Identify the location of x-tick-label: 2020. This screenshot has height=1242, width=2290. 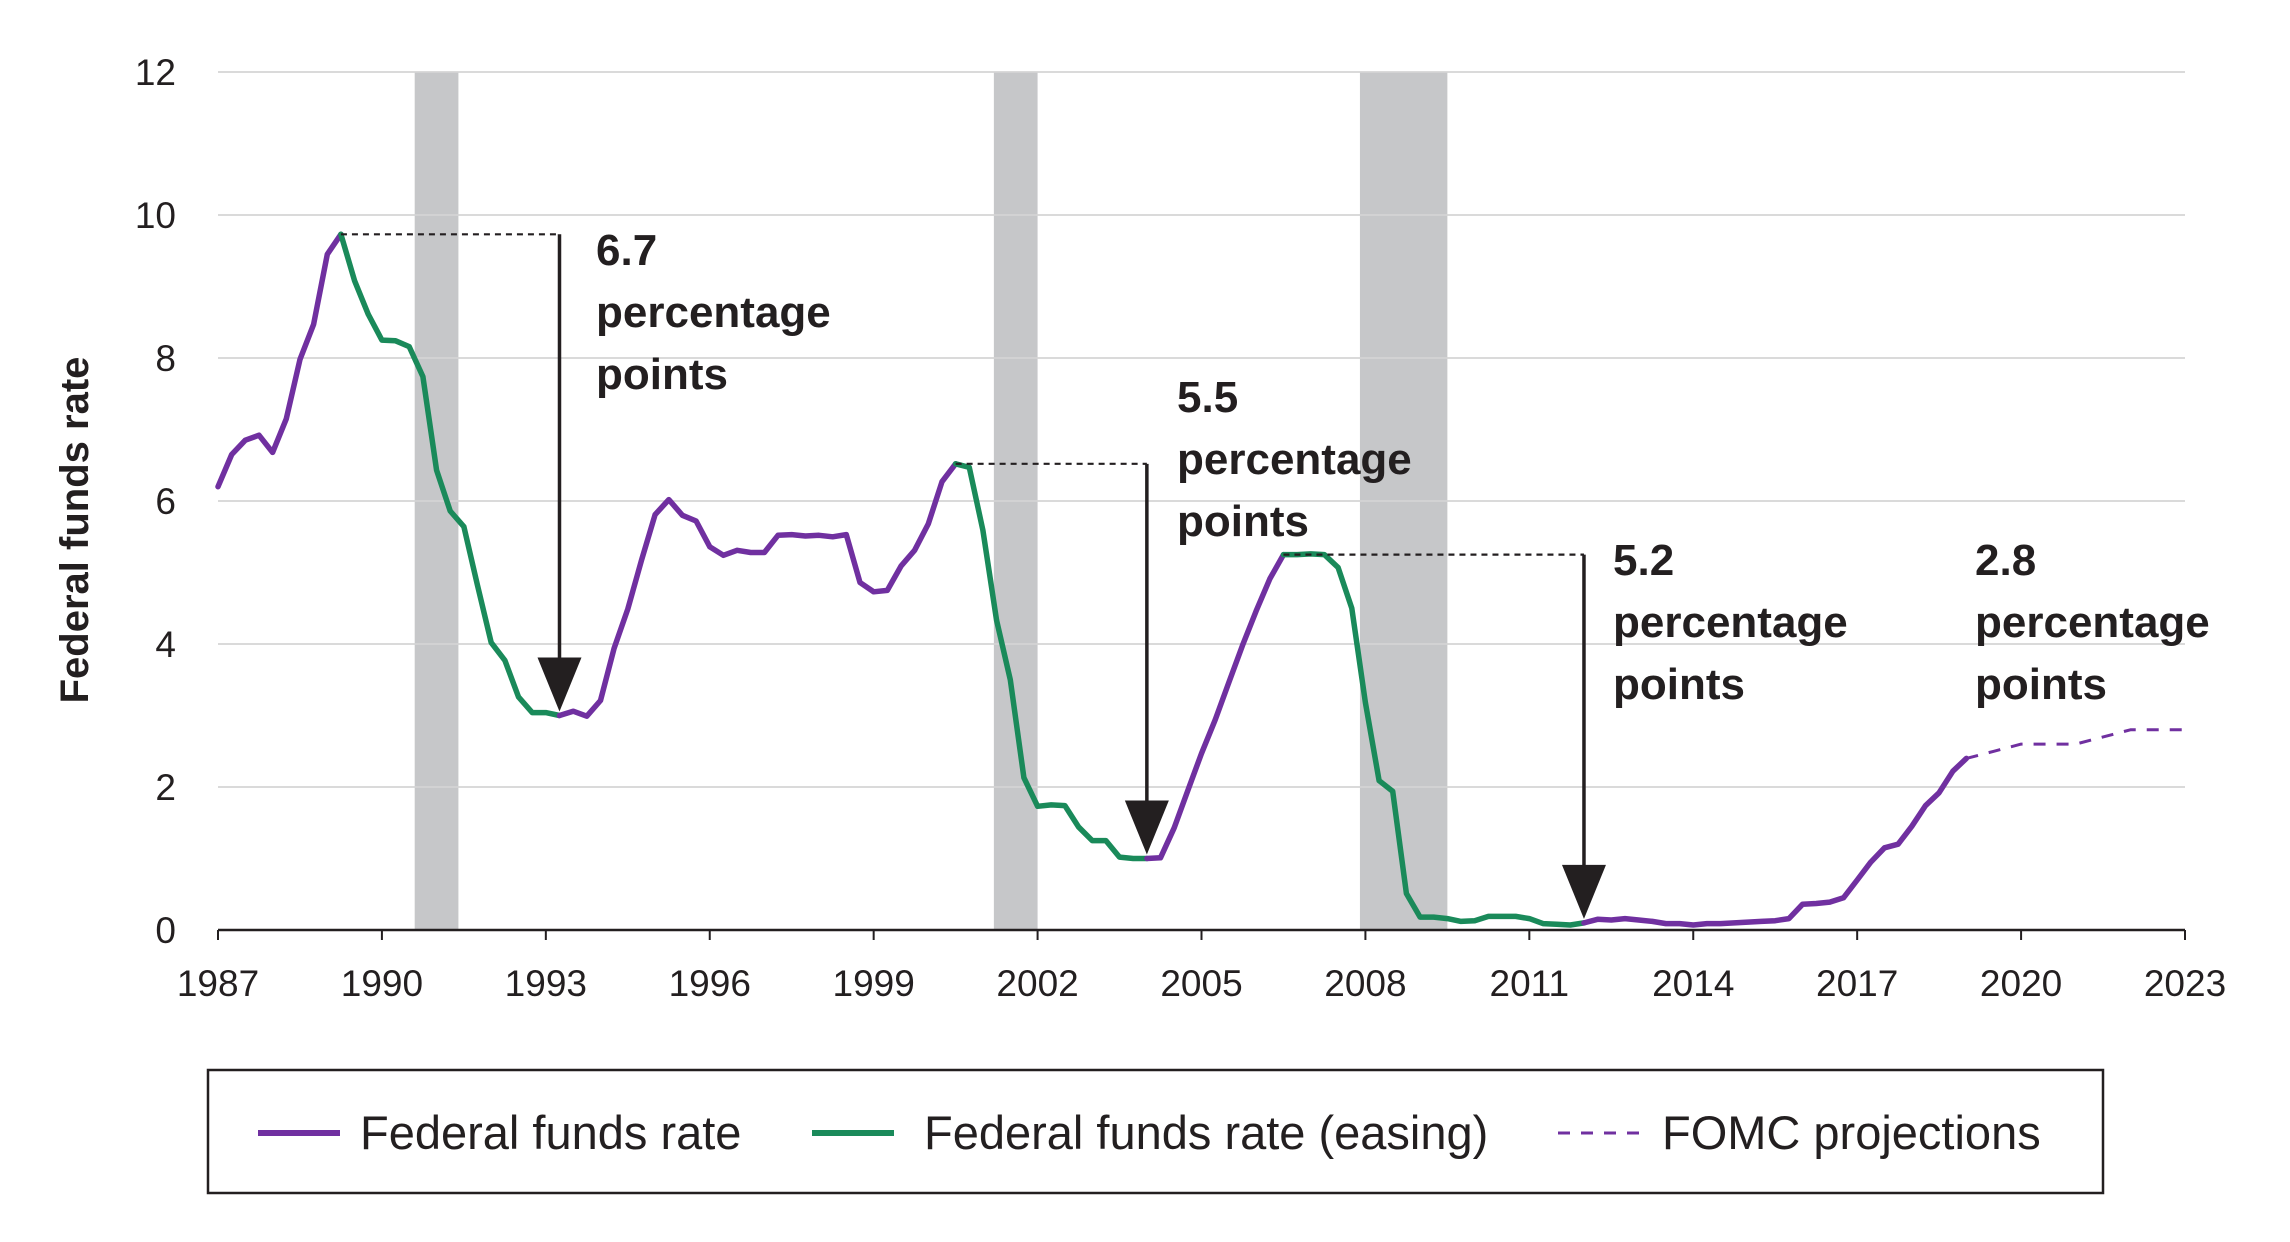
(2021, 983).